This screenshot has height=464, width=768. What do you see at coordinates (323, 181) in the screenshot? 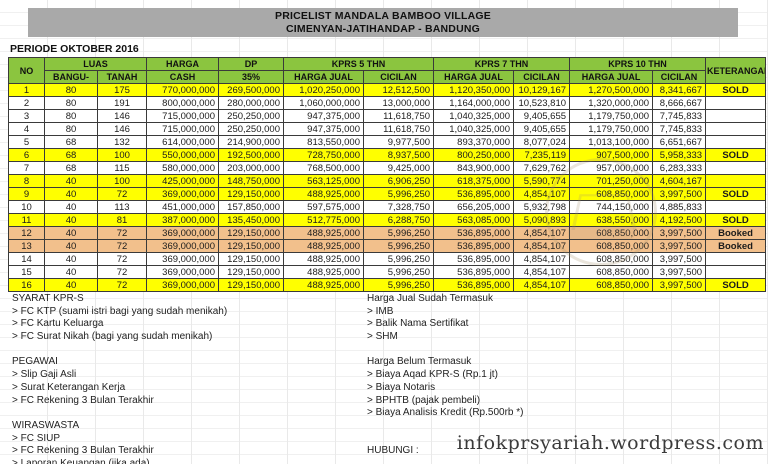
I see `cell-kprs5-harga-jual: 563,125,000` at bounding box center [323, 181].